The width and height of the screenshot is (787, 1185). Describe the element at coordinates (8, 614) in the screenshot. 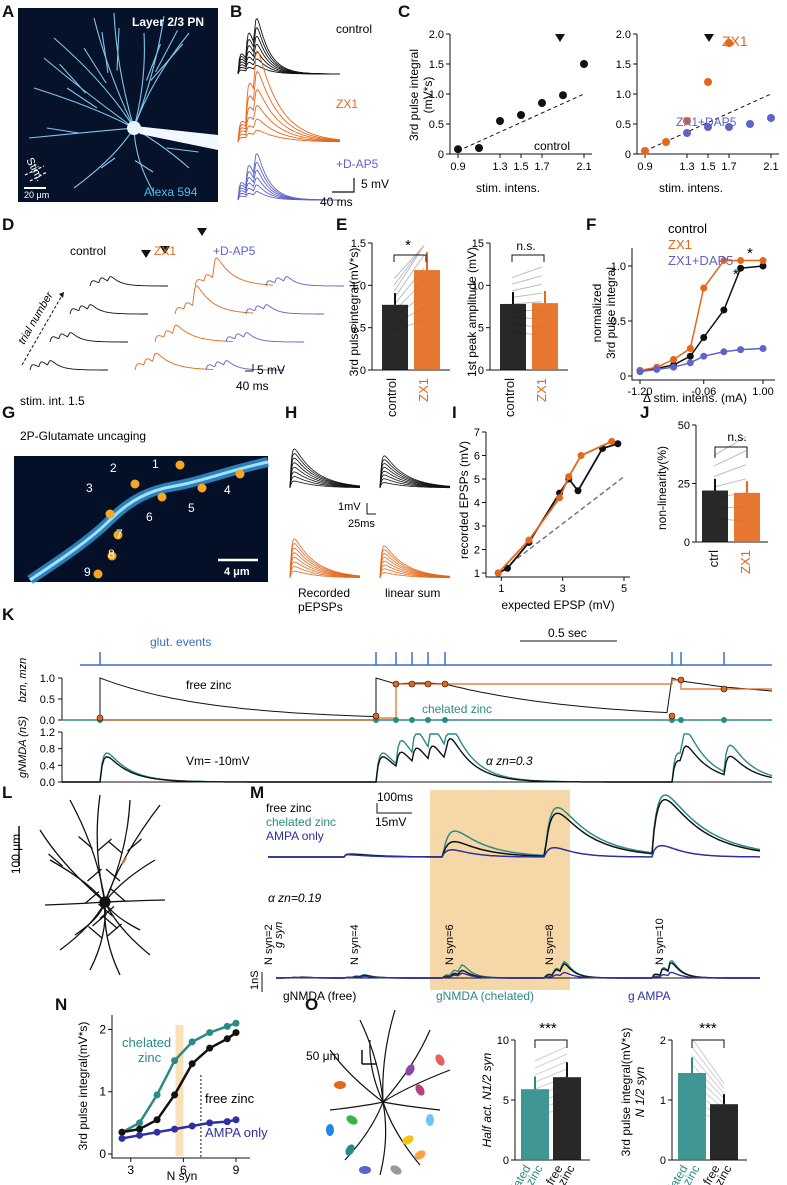

I see `panel-letter-k: K` at that location.